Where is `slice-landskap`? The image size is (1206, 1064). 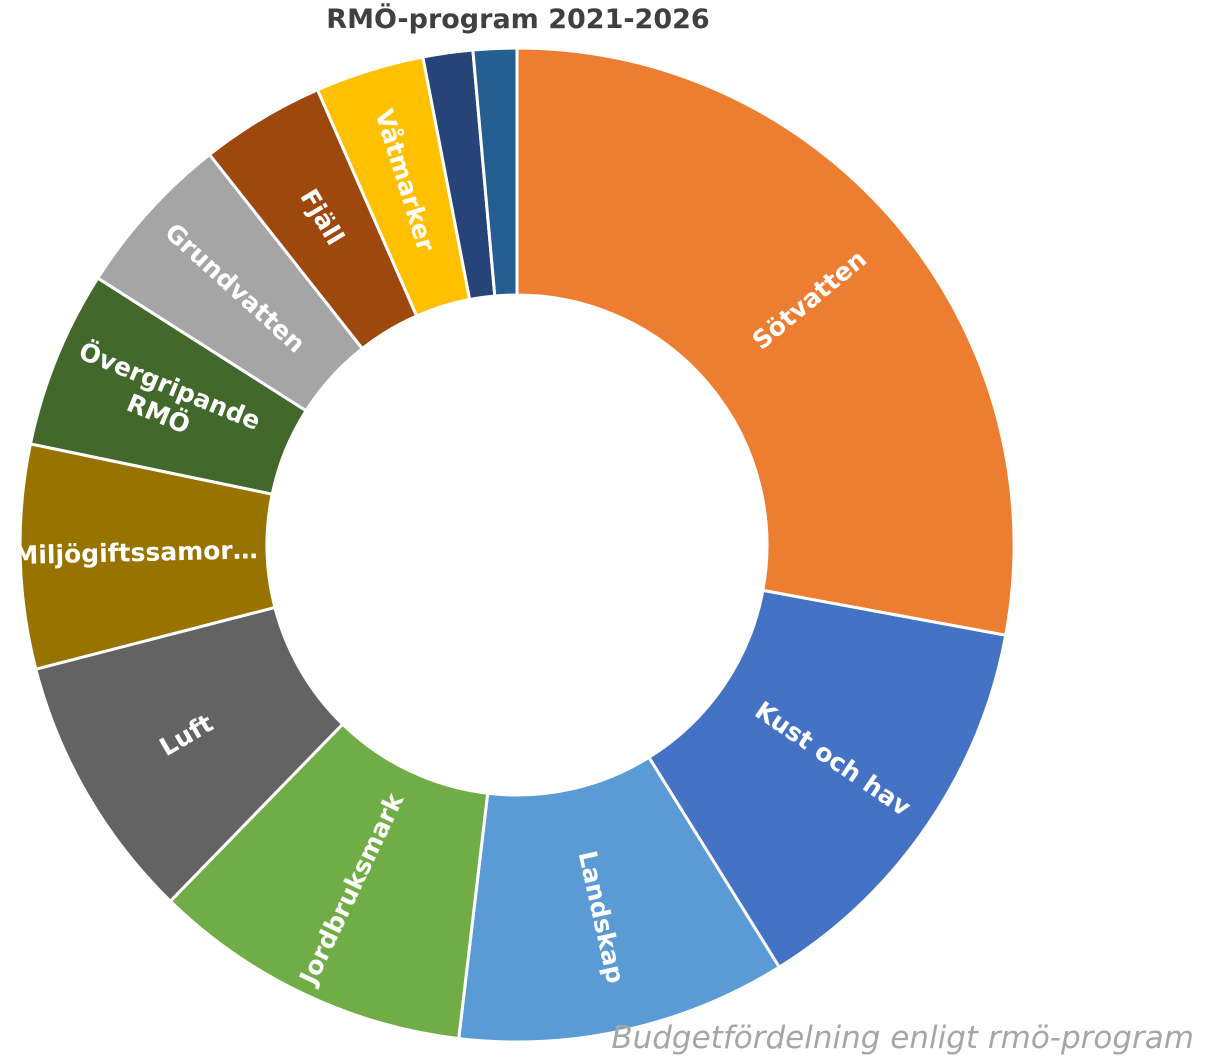 slice-landskap is located at coordinates (619, 899).